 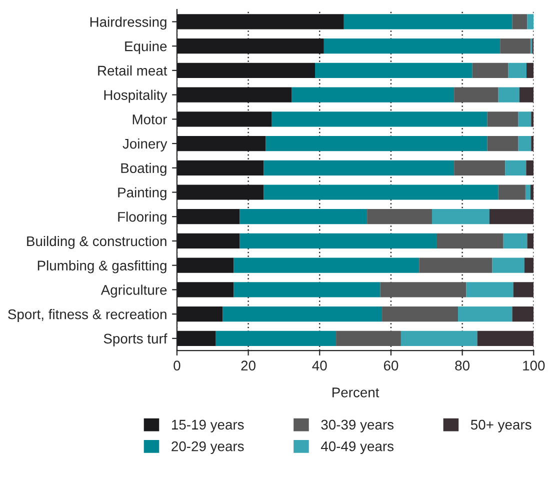 What do you see at coordinates (357, 447) in the screenshot?
I see `legend-label: 40-49 years` at bounding box center [357, 447].